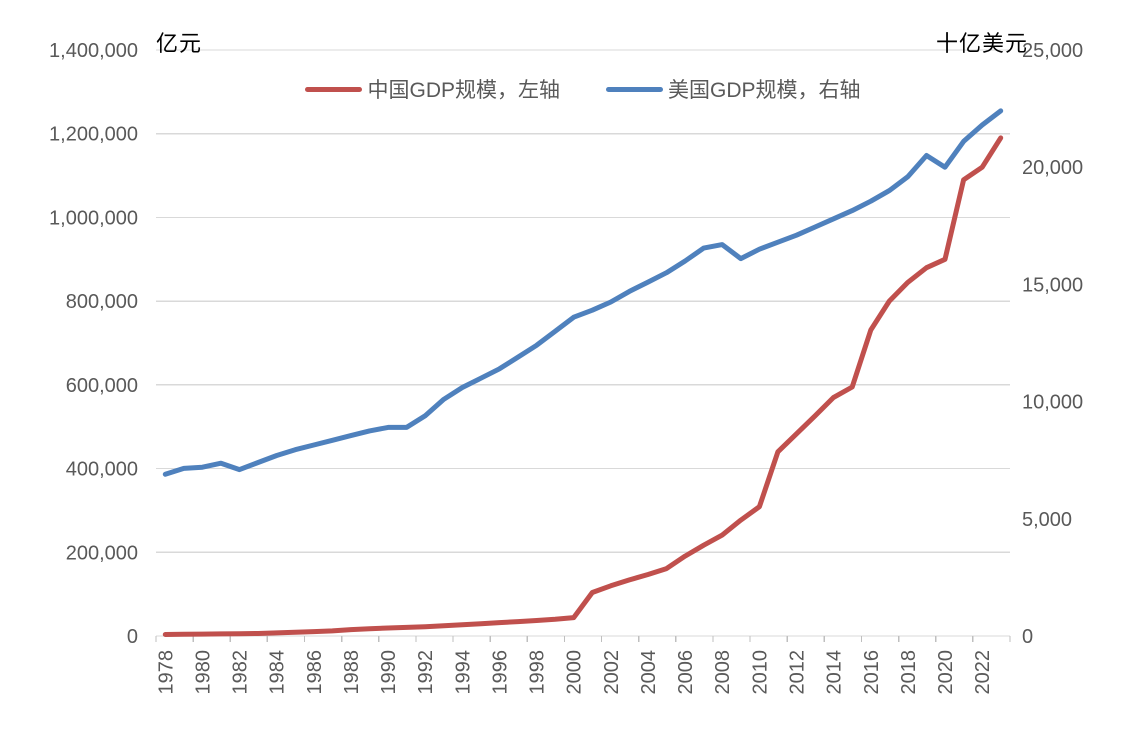 The image size is (1128, 736). Describe the element at coordinates (241, 672) in the screenshot. I see `x-axis-year-label: 1982` at that location.